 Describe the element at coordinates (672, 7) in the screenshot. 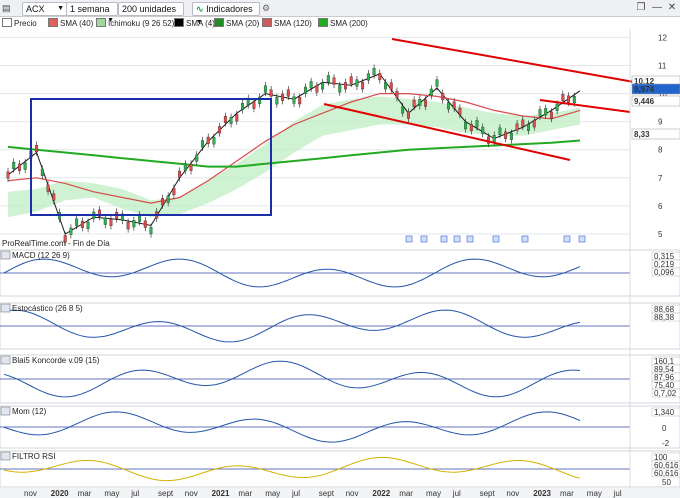

I see `close-window-icon: ✕` at that location.